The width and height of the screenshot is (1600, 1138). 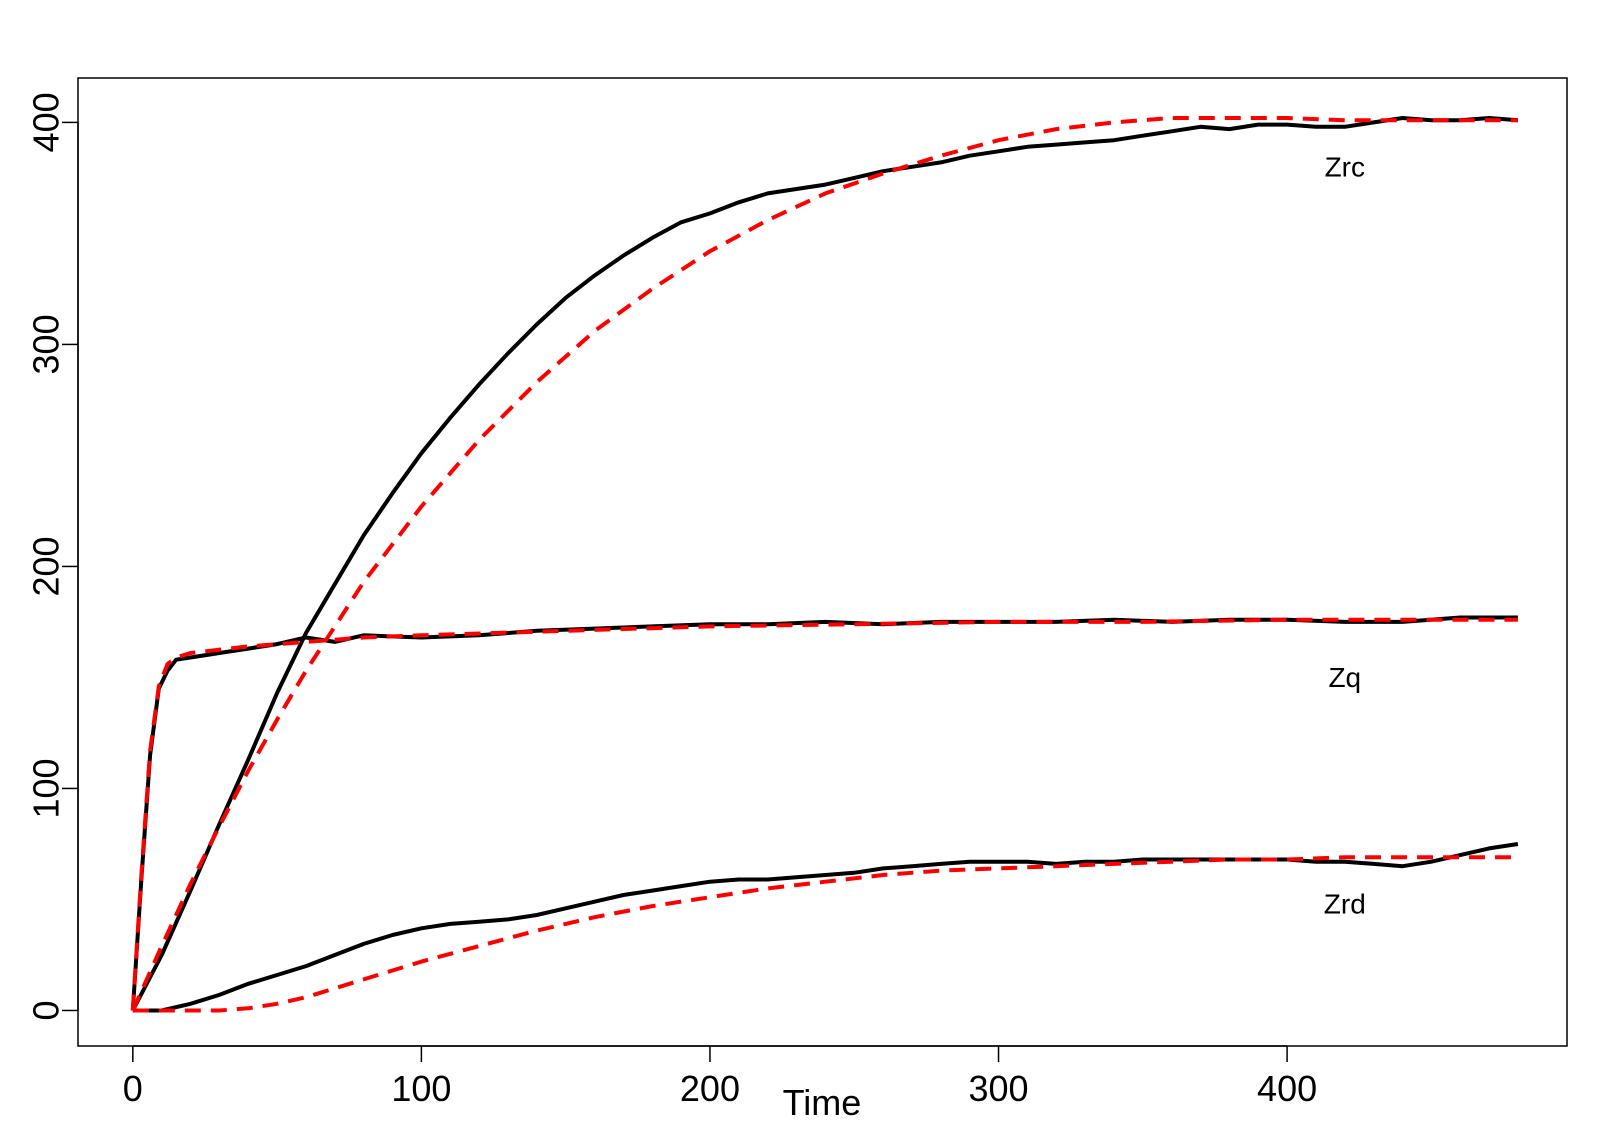 I want to click on y-tick-label: 200, so click(x=46, y=566).